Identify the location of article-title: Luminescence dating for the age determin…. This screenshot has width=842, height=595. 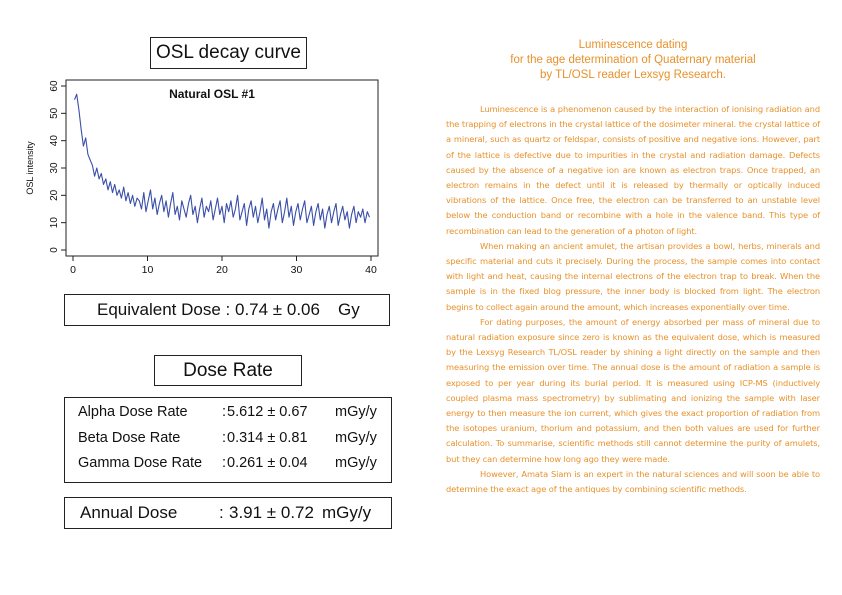
(633, 60).